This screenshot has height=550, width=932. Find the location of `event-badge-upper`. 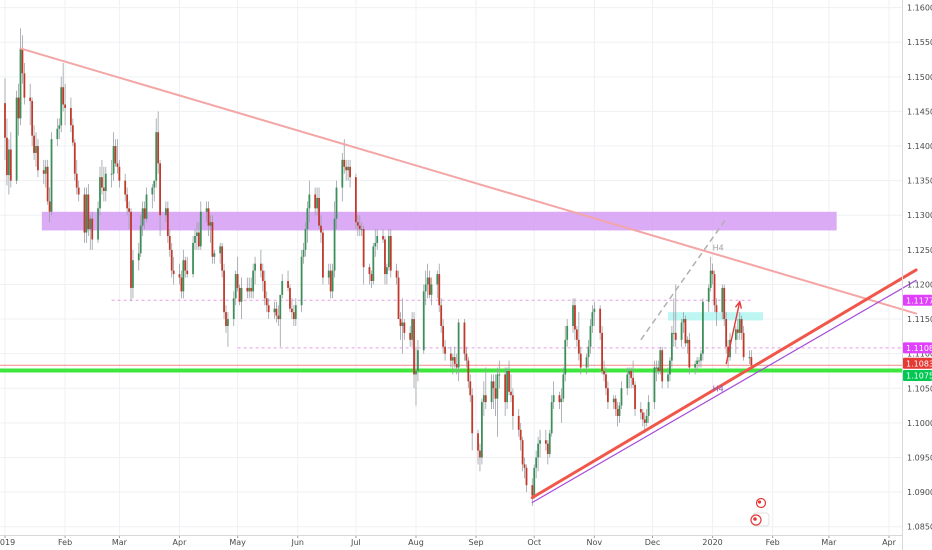

event-badge-upper is located at coordinates (761, 503).